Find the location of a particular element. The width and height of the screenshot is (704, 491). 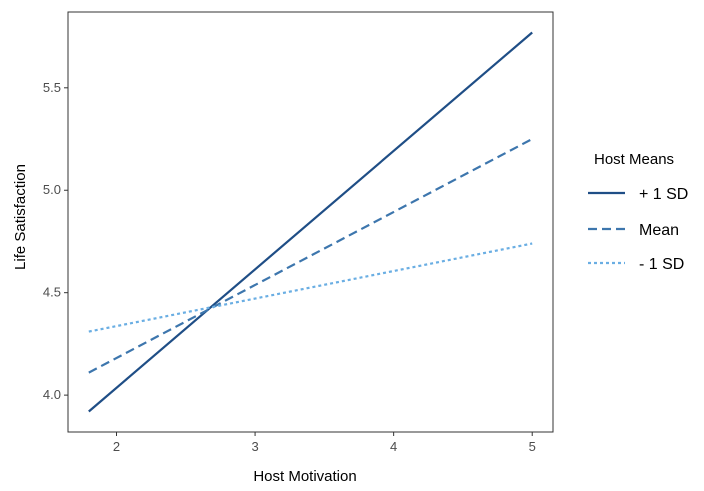

y-tick-label: 4.5 is located at coordinates (52, 292).